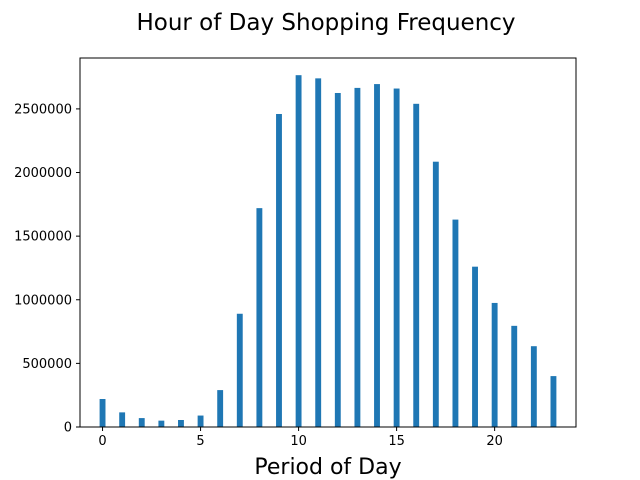 The width and height of the screenshot is (640, 480). Describe the element at coordinates (396, 441) in the screenshot. I see `x-tick-label: 15` at that location.